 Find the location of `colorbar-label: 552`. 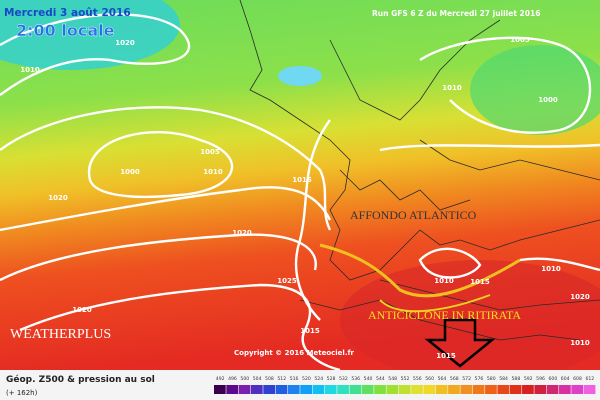

colorbar-label: 552 is located at coordinates (405, 379).